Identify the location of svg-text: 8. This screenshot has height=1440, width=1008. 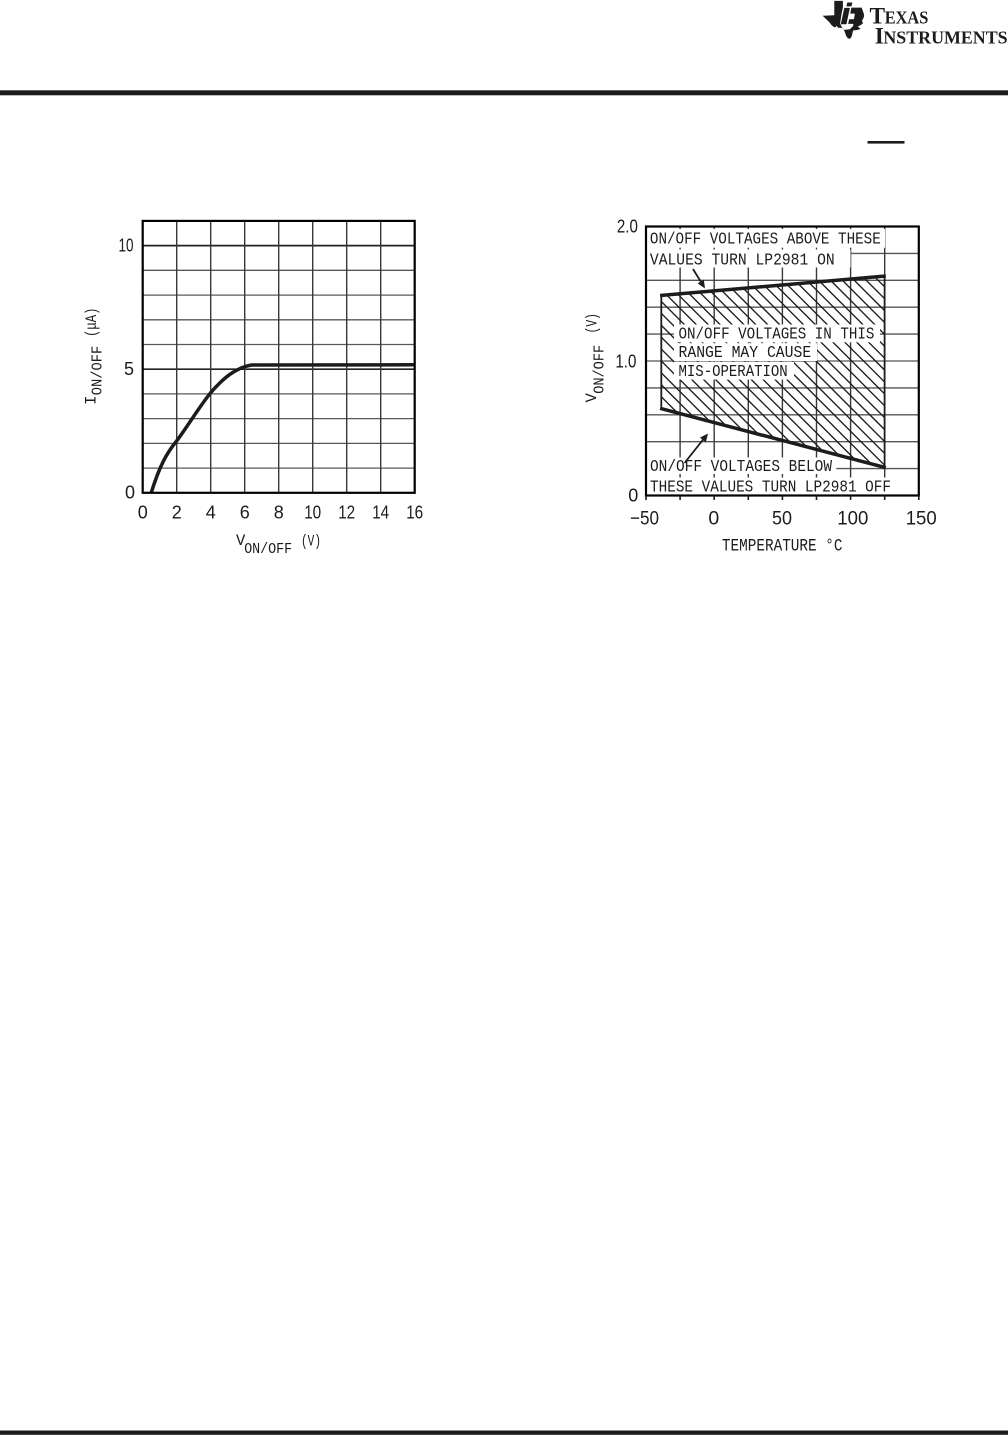
(279, 513).